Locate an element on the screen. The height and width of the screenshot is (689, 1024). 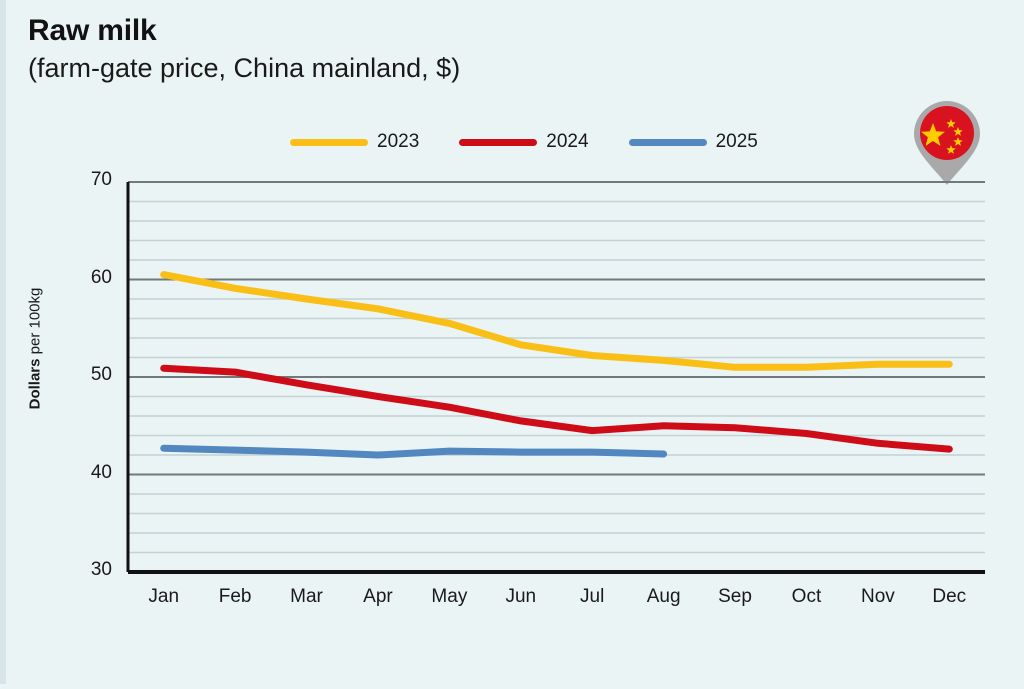
x-tick-label-Apr: Apr is located at coordinates (378, 596).